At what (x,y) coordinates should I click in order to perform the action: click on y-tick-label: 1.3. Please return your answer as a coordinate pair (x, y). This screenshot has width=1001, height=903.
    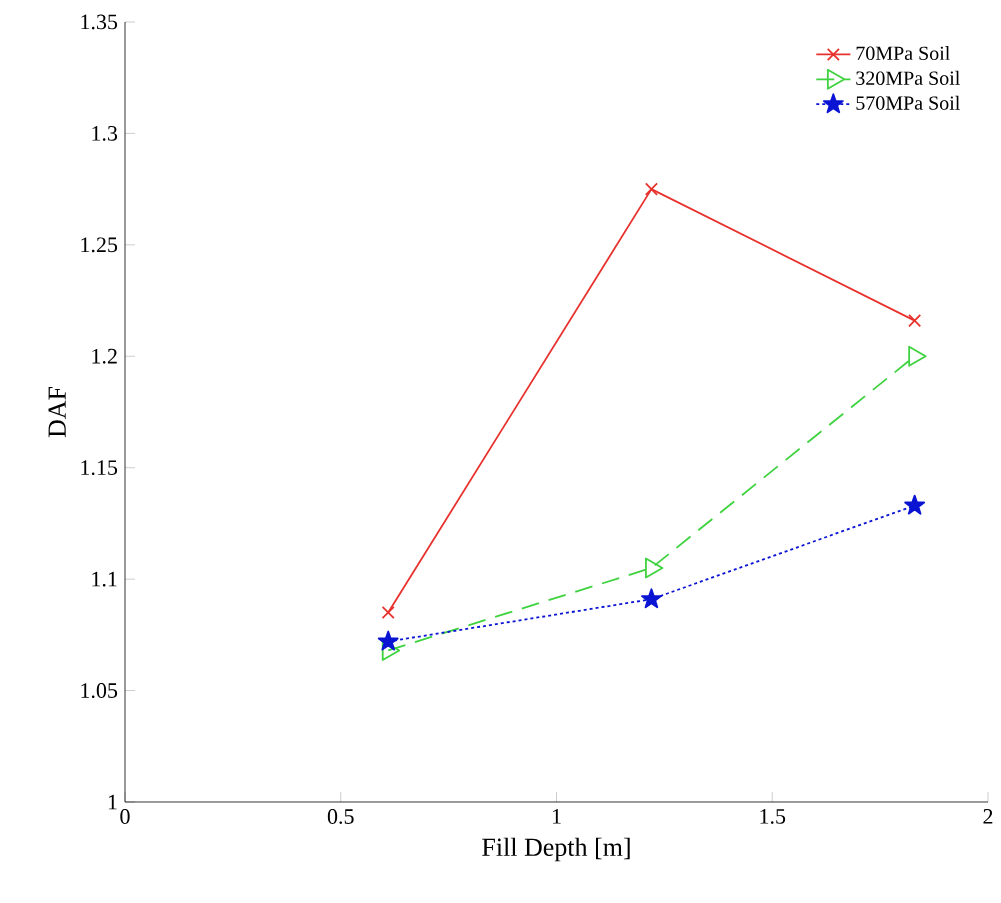
    Looking at the image, I should click on (105, 133).